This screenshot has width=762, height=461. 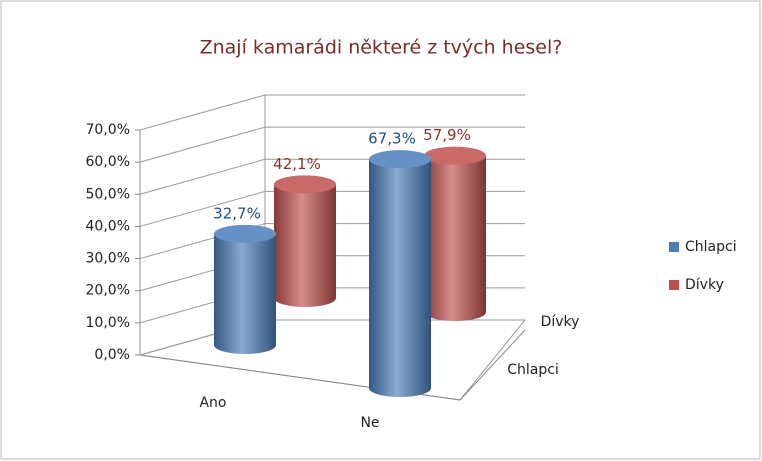 I want to click on legend-label: Chlapci, so click(x=711, y=247).